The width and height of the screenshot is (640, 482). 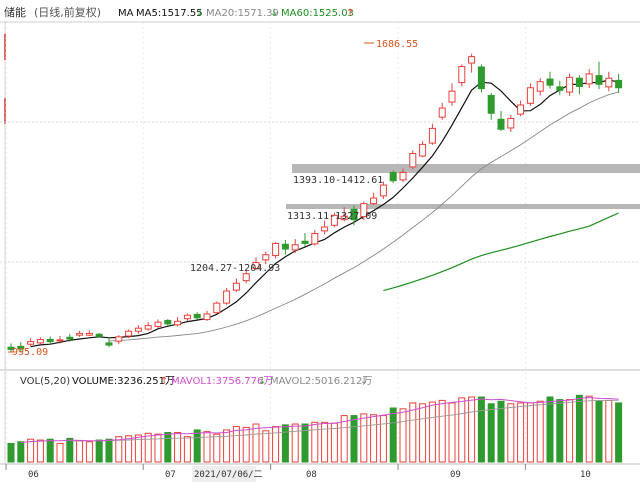 I want to click on ma60-arrow: ↑, so click(x=350, y=13).